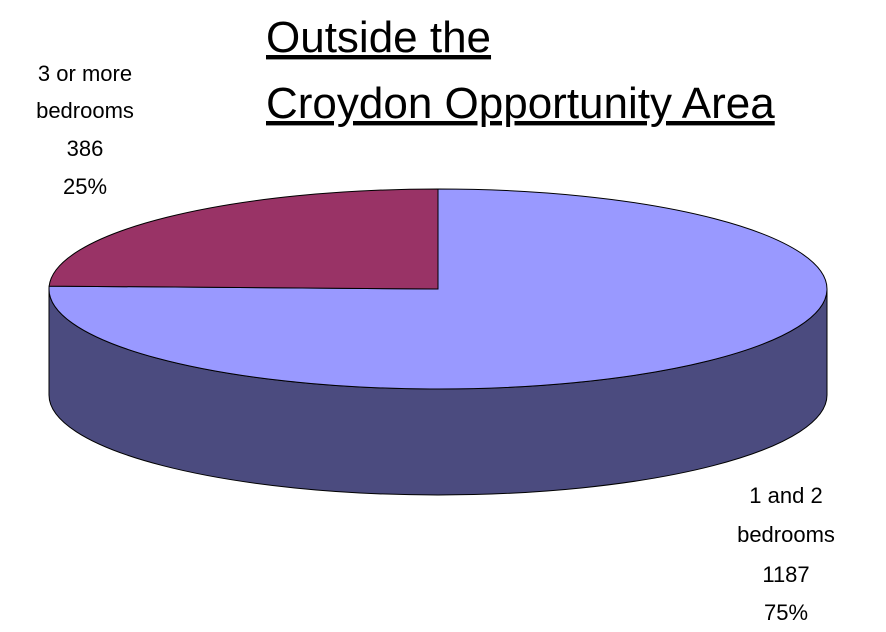 This screenshot has width=886, height=632. I want to click on slice-percent-3-or-more: 25%, so click(85, 186).